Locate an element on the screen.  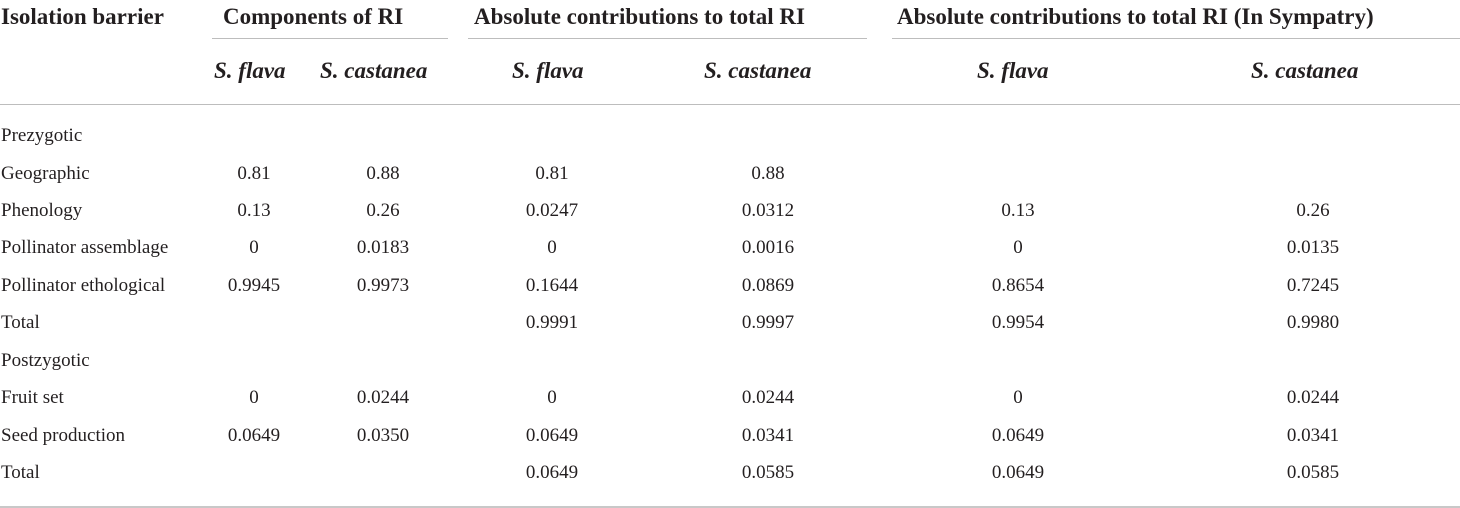
header-bottom-rule is located at coordinates (730, 104).